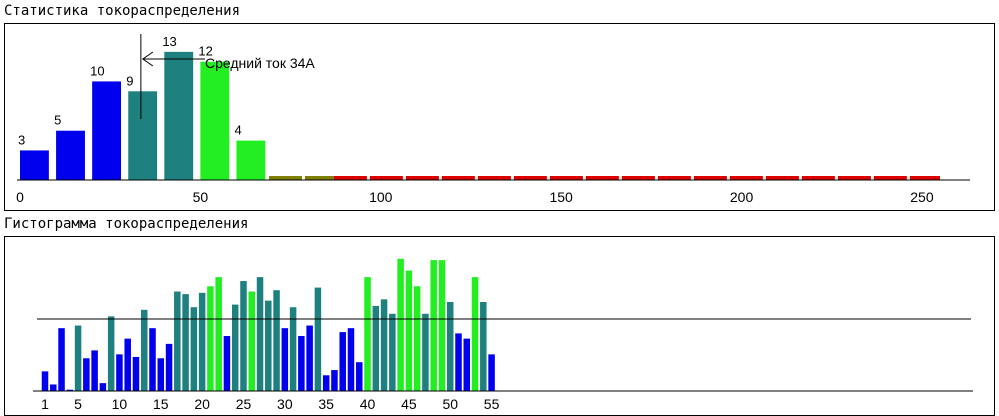 Image resolution: width=999 pixels, height=416 pixels. Describe the element at coordinates (169, 41) in the screenshot. I see `bar-value-label: 13` at that location.